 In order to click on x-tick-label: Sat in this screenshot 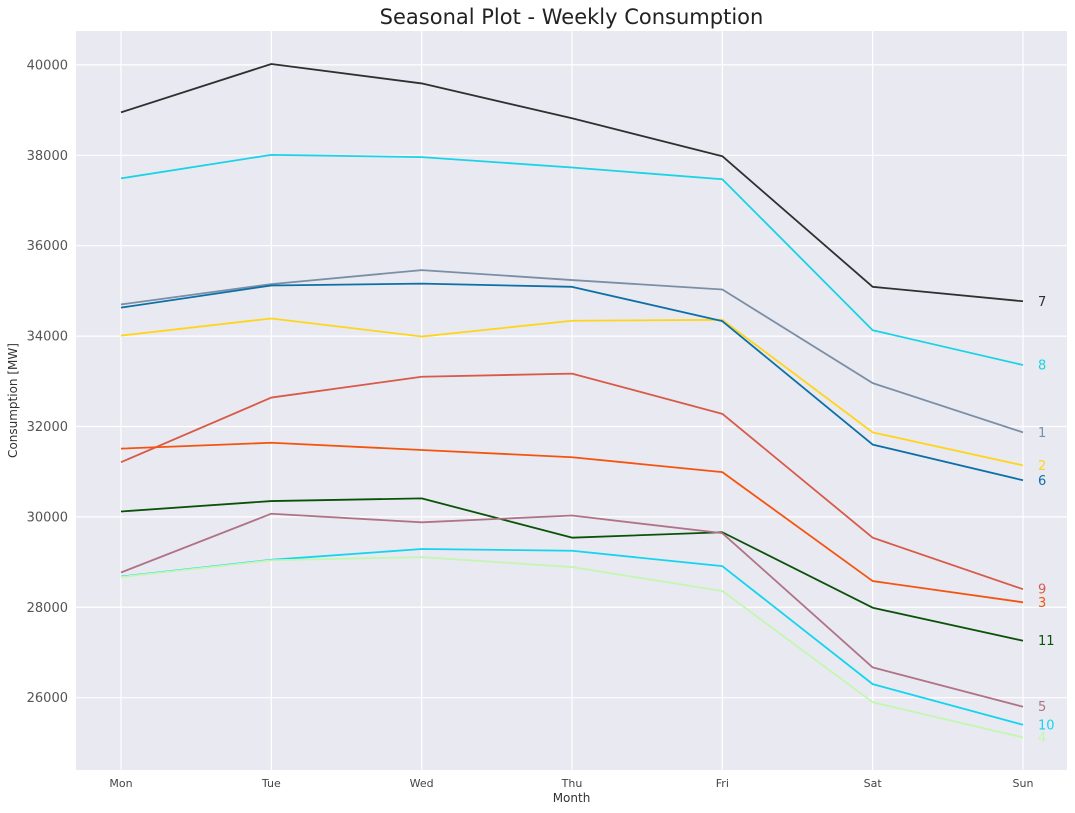, I will do `click(873, 783)`.